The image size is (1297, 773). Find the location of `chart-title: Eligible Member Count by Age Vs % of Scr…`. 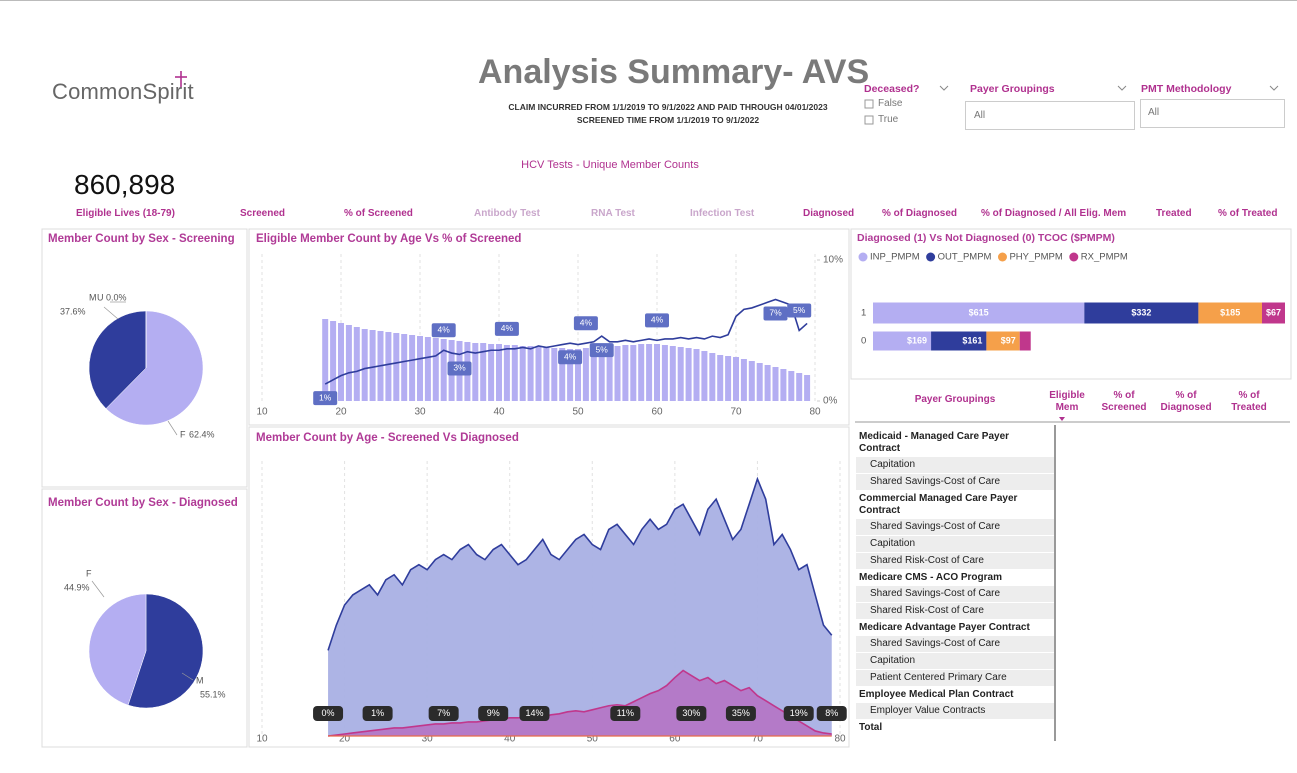

chart-title: Eligible Member Count by Age Vs % of Scr… is located at coordinates (388, 239).